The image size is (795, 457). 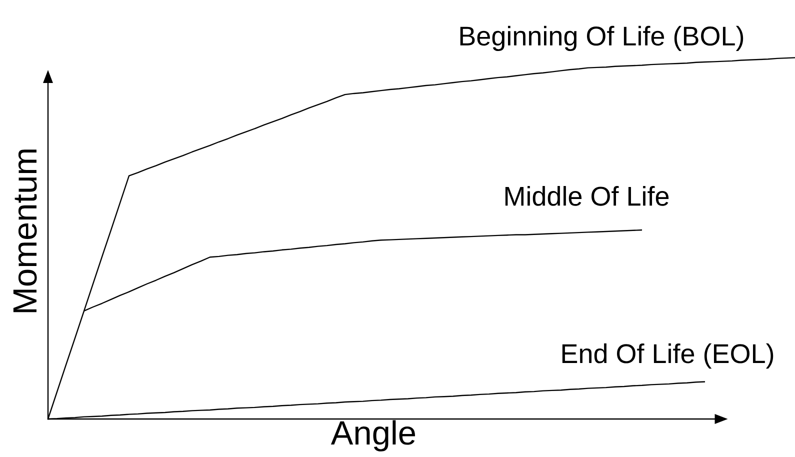 What do you see at coordinates (373, 436) in the screenshot?
I see `x-axis-title: Angle` at bounding box center [373, 436].